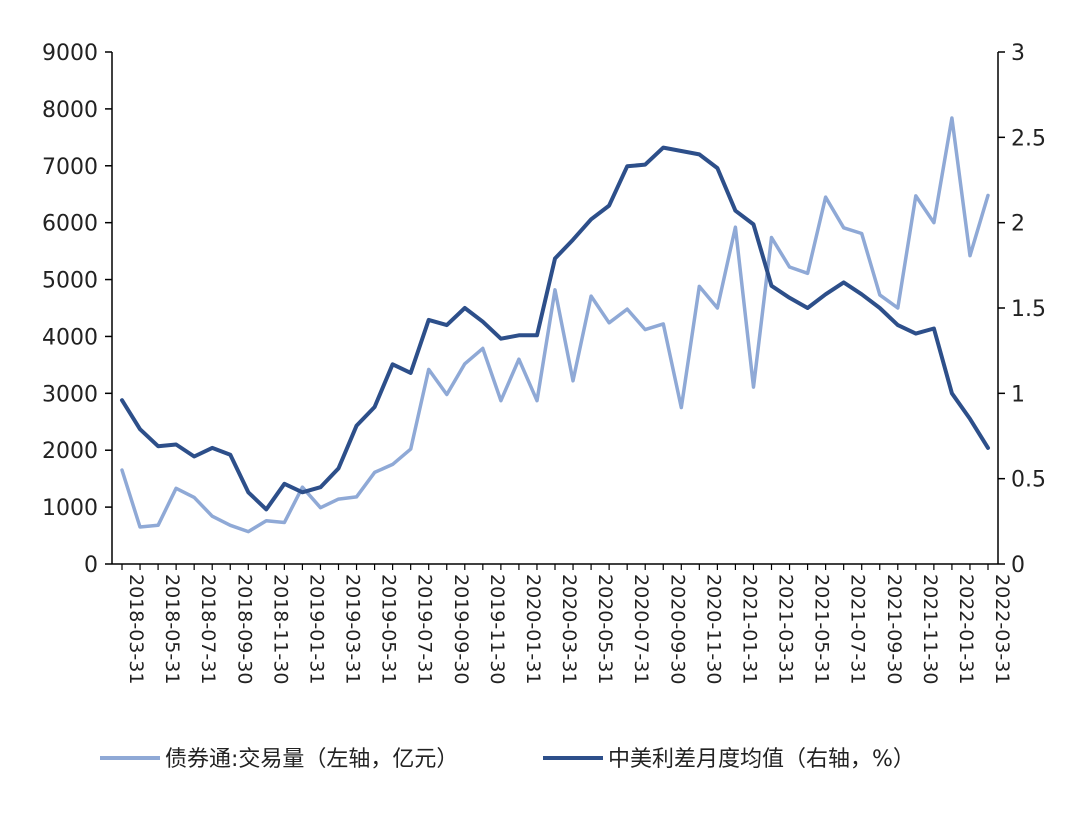  Describe the element at coordinates (507, 759) in the screenshot. I see `legend: 债券通:交易量（左轴，亿元） 中美利差月度均值（右轴，%）` at that location.